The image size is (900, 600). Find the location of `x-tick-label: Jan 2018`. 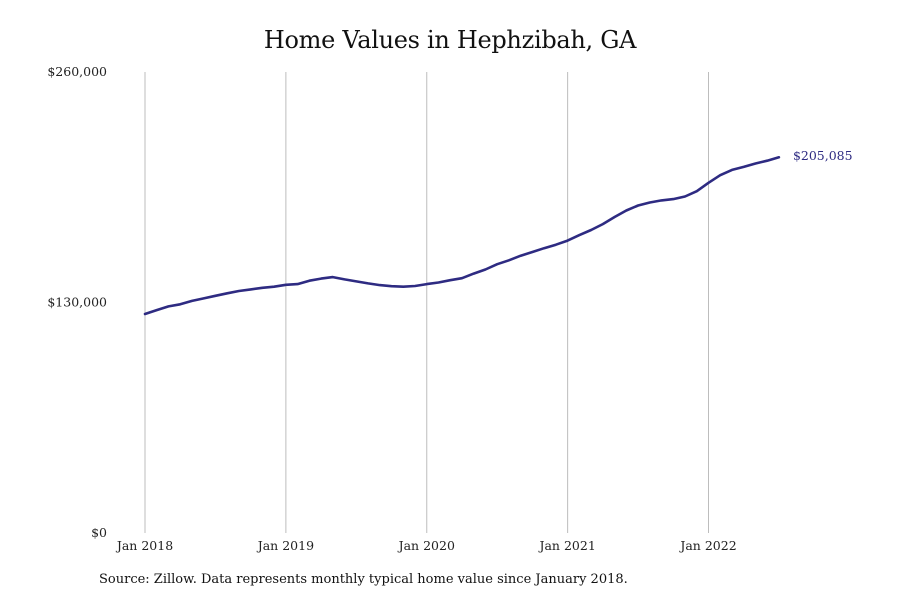

x-tick-label: Jan 2018 is located at coordinates (144, 545).